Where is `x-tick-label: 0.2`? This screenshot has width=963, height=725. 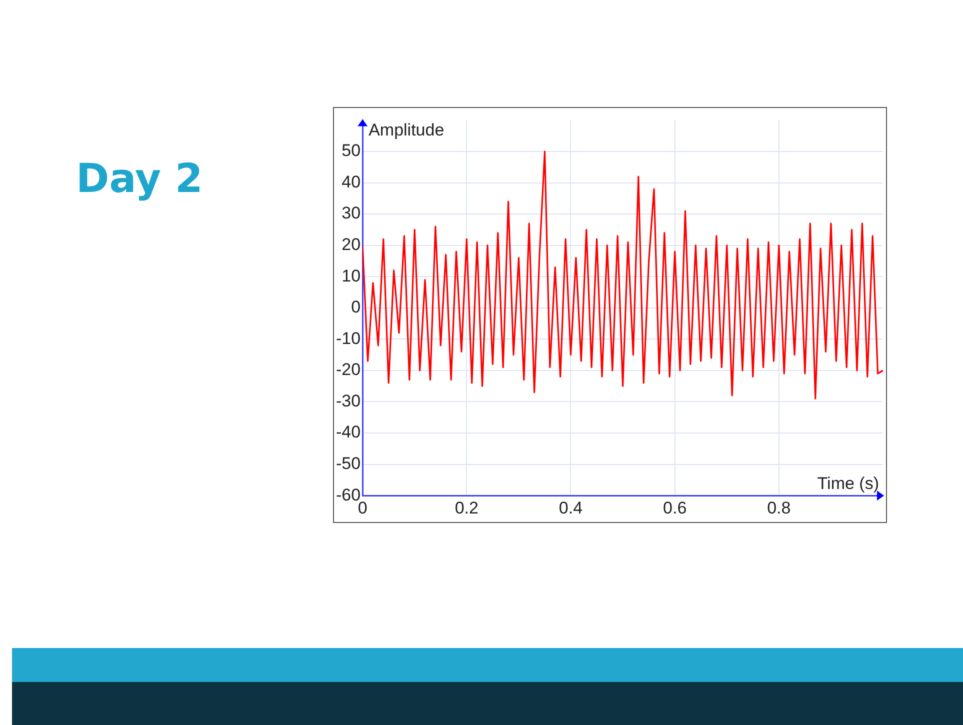
x-tick-label: 0.2 is located at coordinates (466, 508).